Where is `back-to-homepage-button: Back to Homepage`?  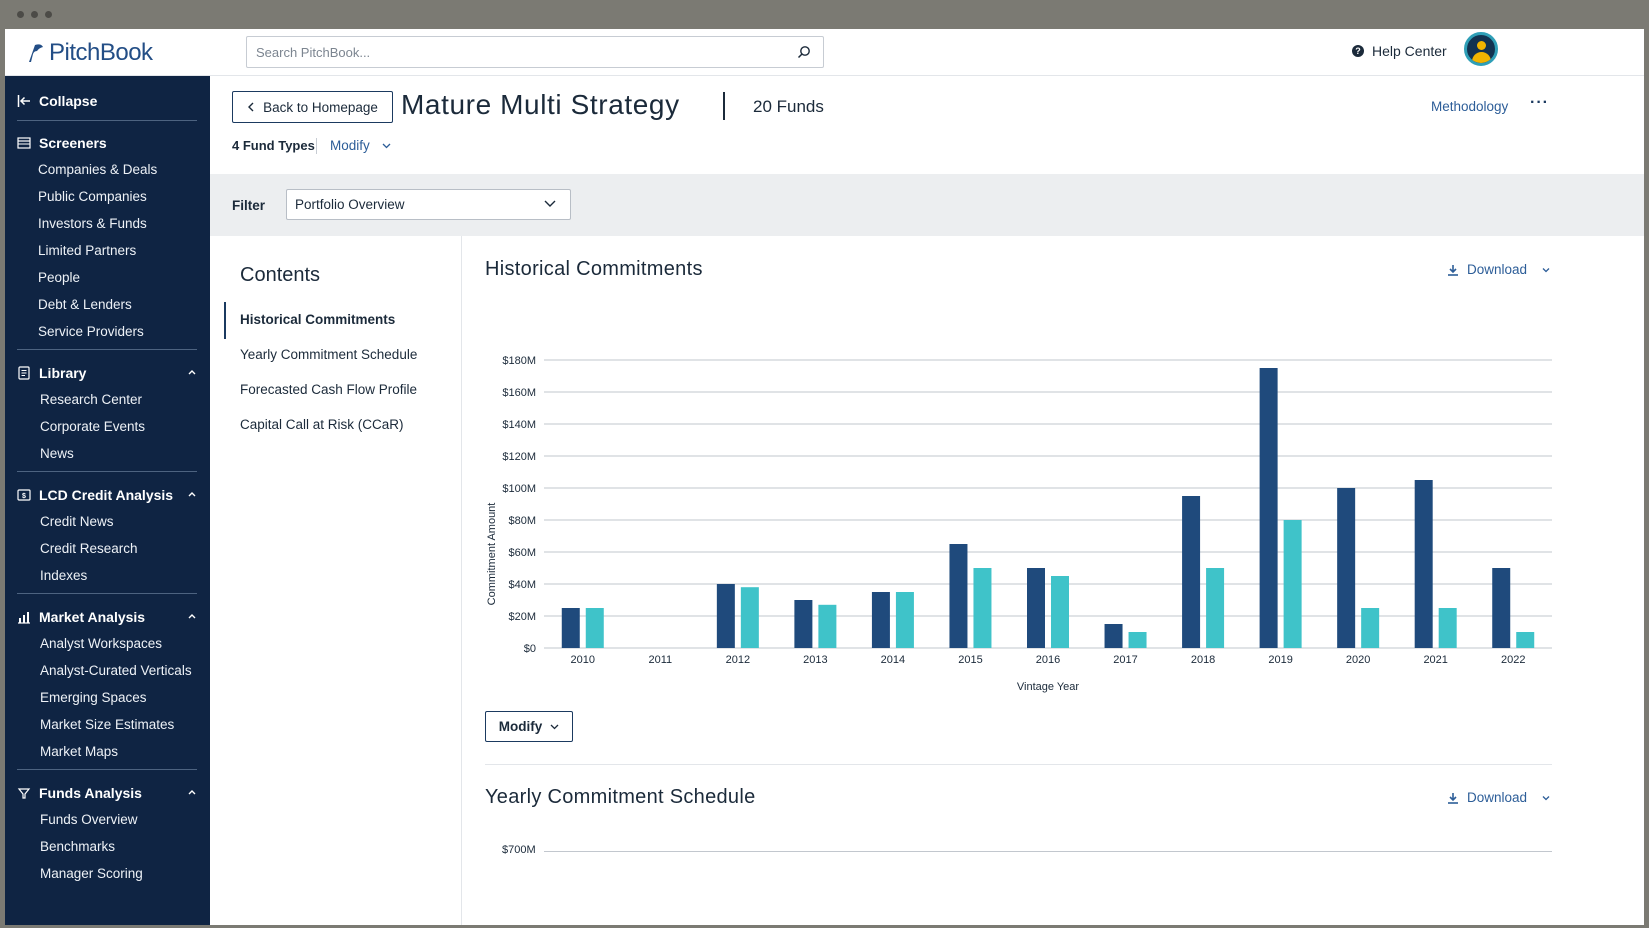
back-to-homepage-button: Back to Homepage is located at coordinates (312, 107).